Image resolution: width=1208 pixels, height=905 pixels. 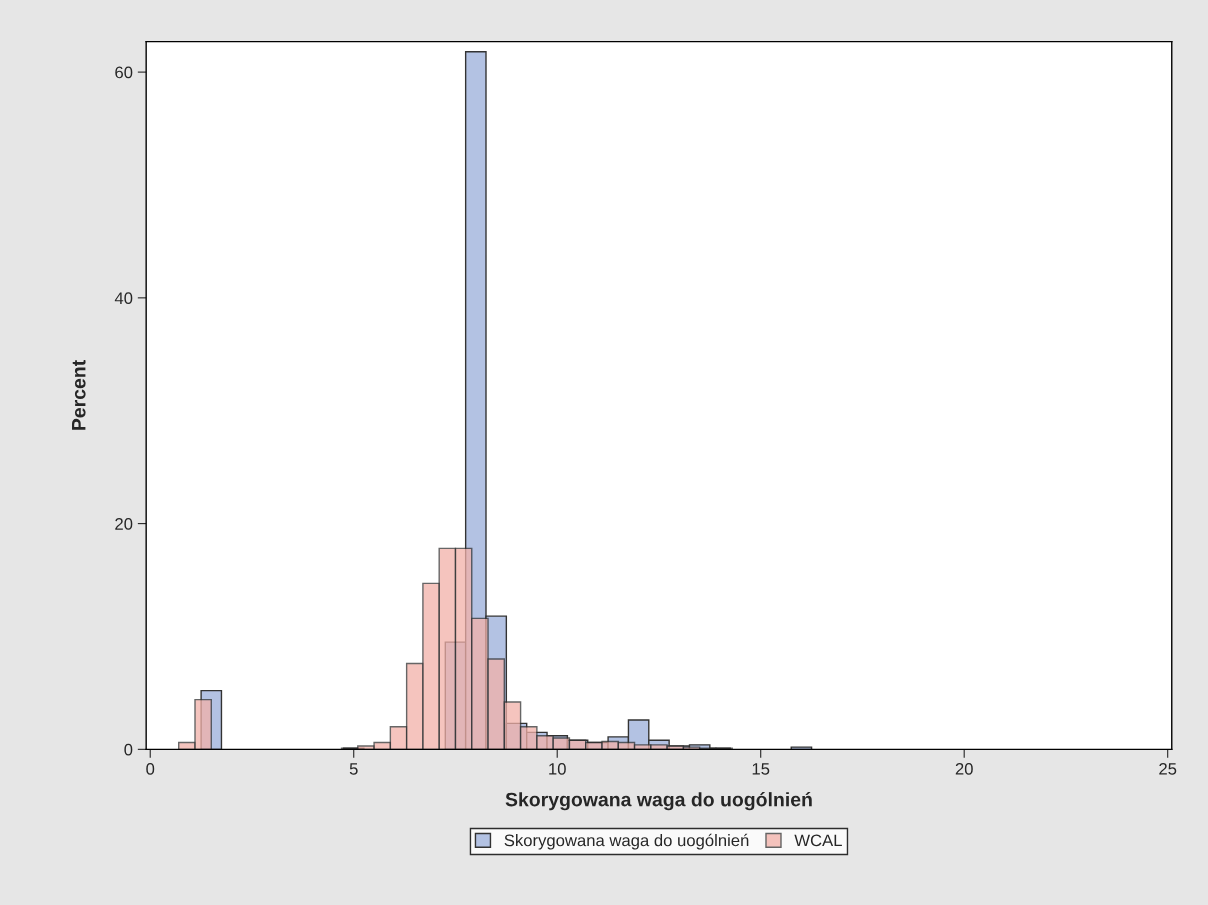 I want to click on x-tick-label: 25, so click(x=1168, y=768).